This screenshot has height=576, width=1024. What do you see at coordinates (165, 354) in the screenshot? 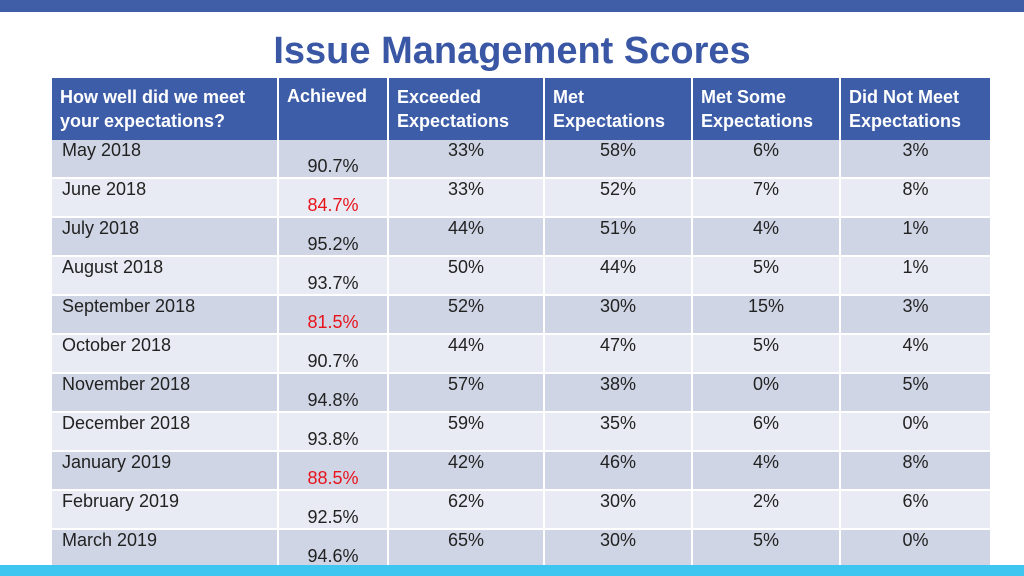
I see `month-cell: October 2018` at bounding box center [165, 354].